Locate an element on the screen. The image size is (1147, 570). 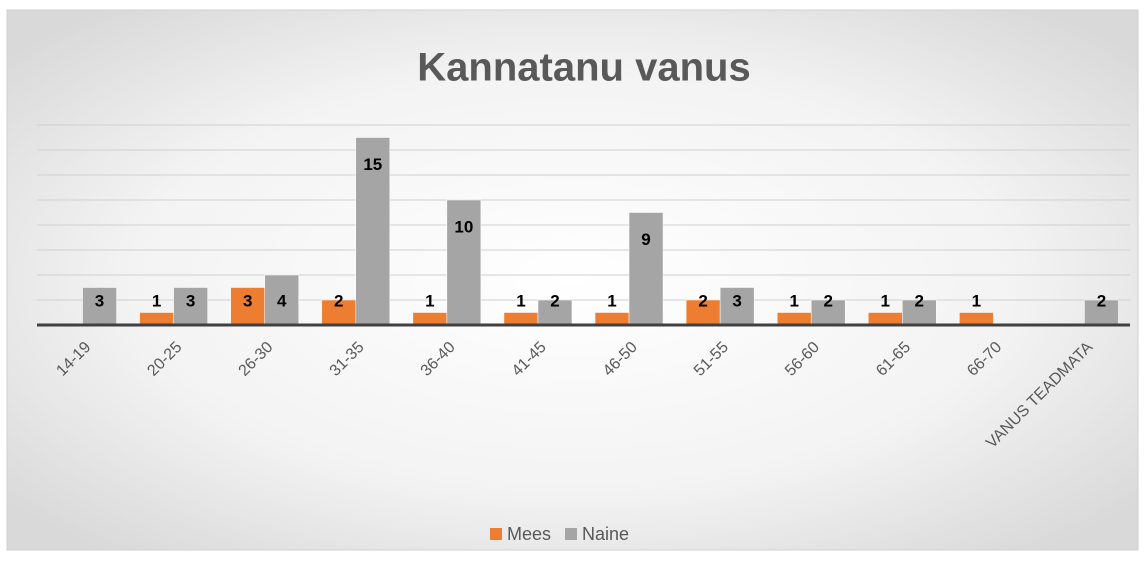
chart-title: Kannatanu vanus is located at coordinates (583, 68).